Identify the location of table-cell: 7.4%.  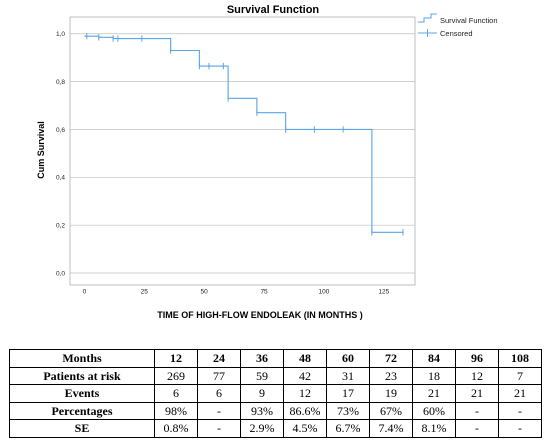
(391, 428).